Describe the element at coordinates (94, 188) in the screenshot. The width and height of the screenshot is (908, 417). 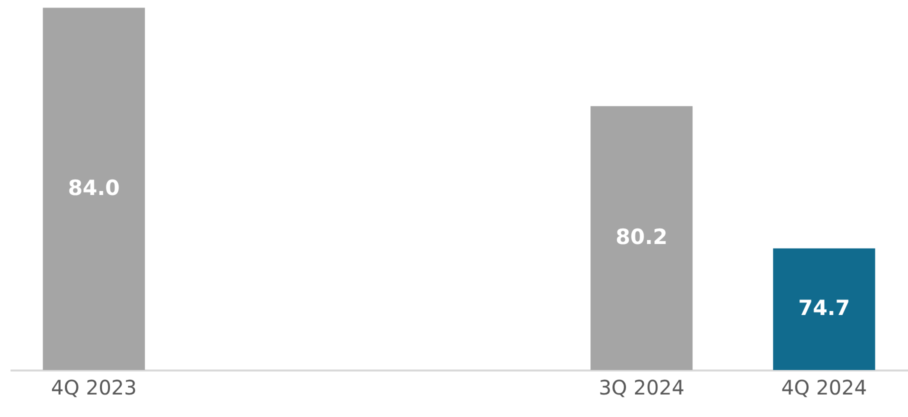
I see `data-label: 84.0` at that location.